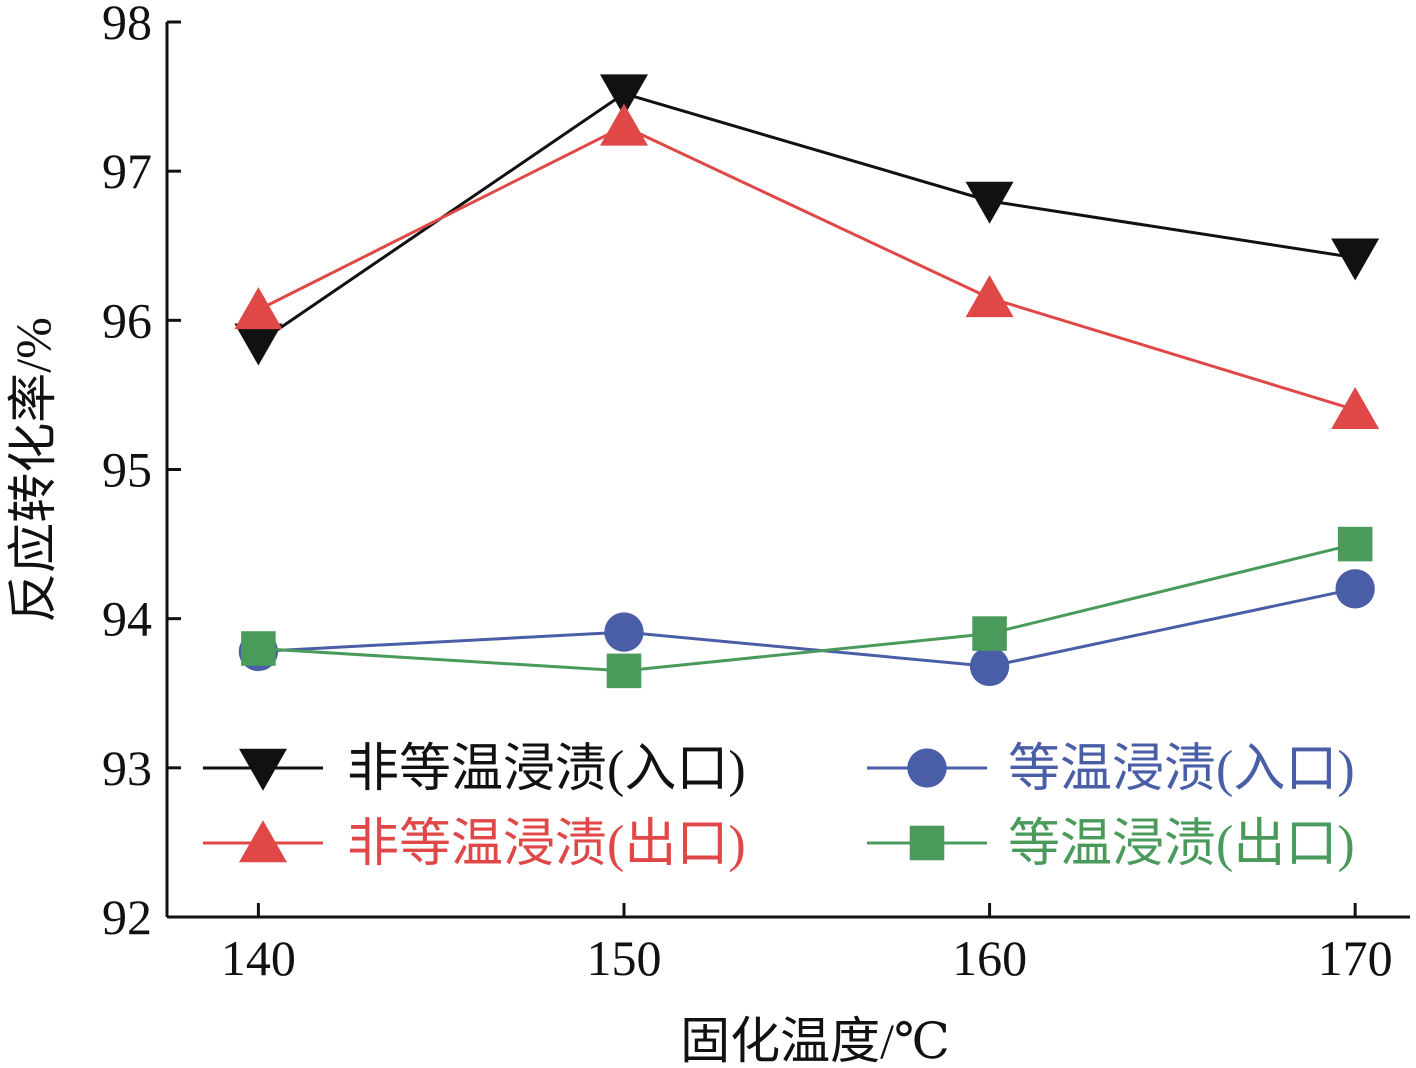 This screenshot has width=1416, height=1068. I want to click on x-axis-title: 固化温度/℃, so click(815, 1040).